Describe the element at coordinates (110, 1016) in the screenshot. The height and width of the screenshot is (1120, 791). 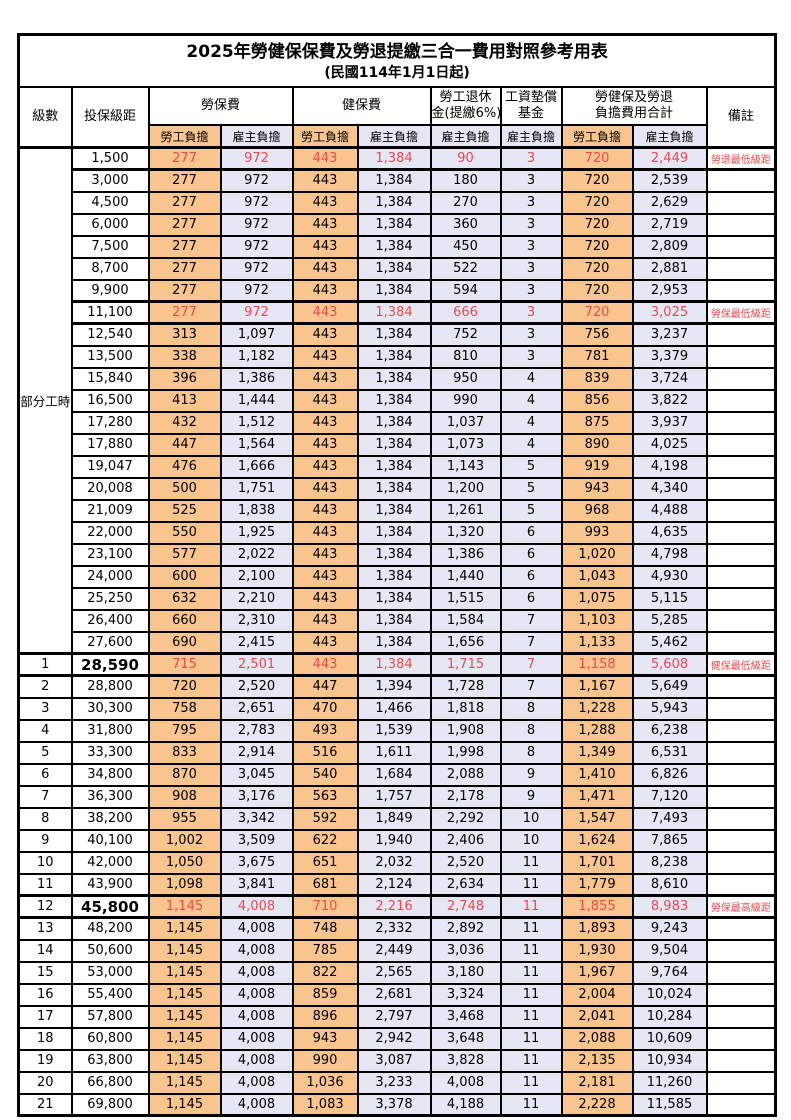
I see `cell-bracket: 57,800` at that location.